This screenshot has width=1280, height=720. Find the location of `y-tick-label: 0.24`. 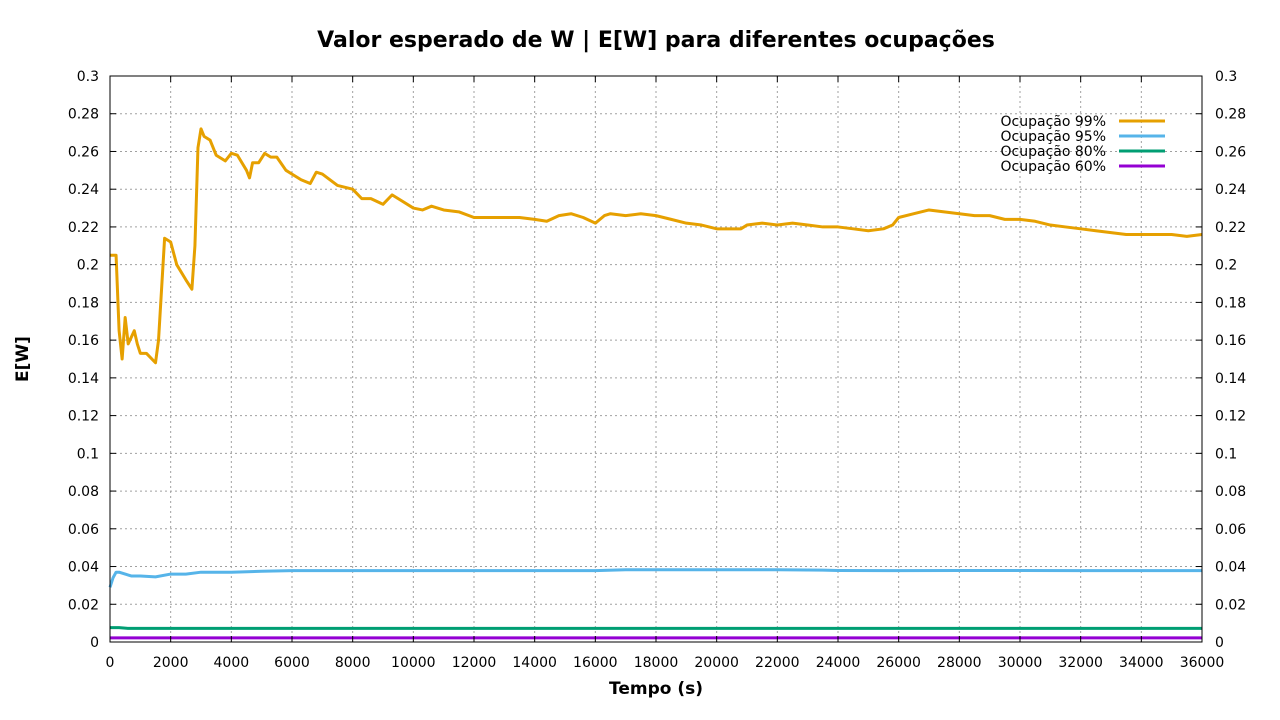

y-tick-label: 0.24 is located at coordinates (83, 190).